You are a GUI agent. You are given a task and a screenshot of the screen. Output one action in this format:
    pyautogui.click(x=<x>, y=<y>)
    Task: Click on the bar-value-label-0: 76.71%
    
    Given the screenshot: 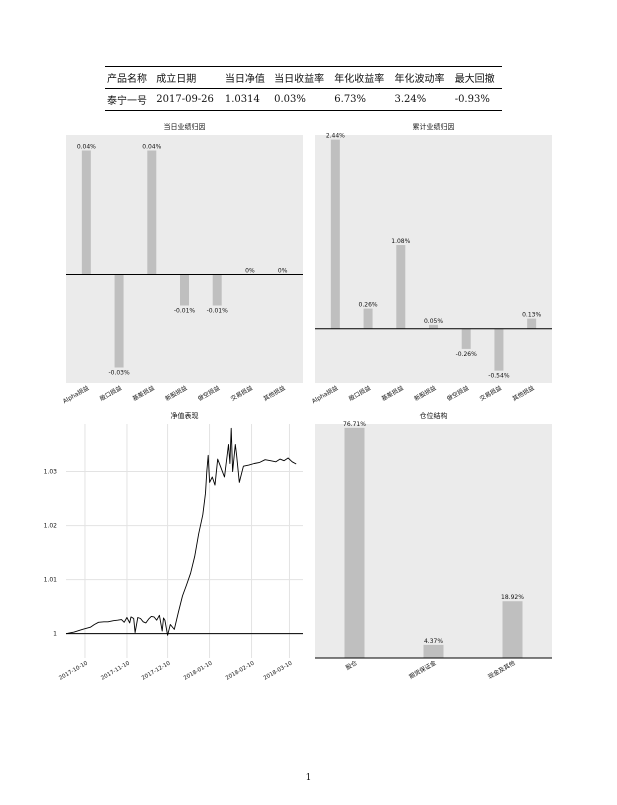 What is the action you would take?
    pyautogui.click(x=354, y=424)
    